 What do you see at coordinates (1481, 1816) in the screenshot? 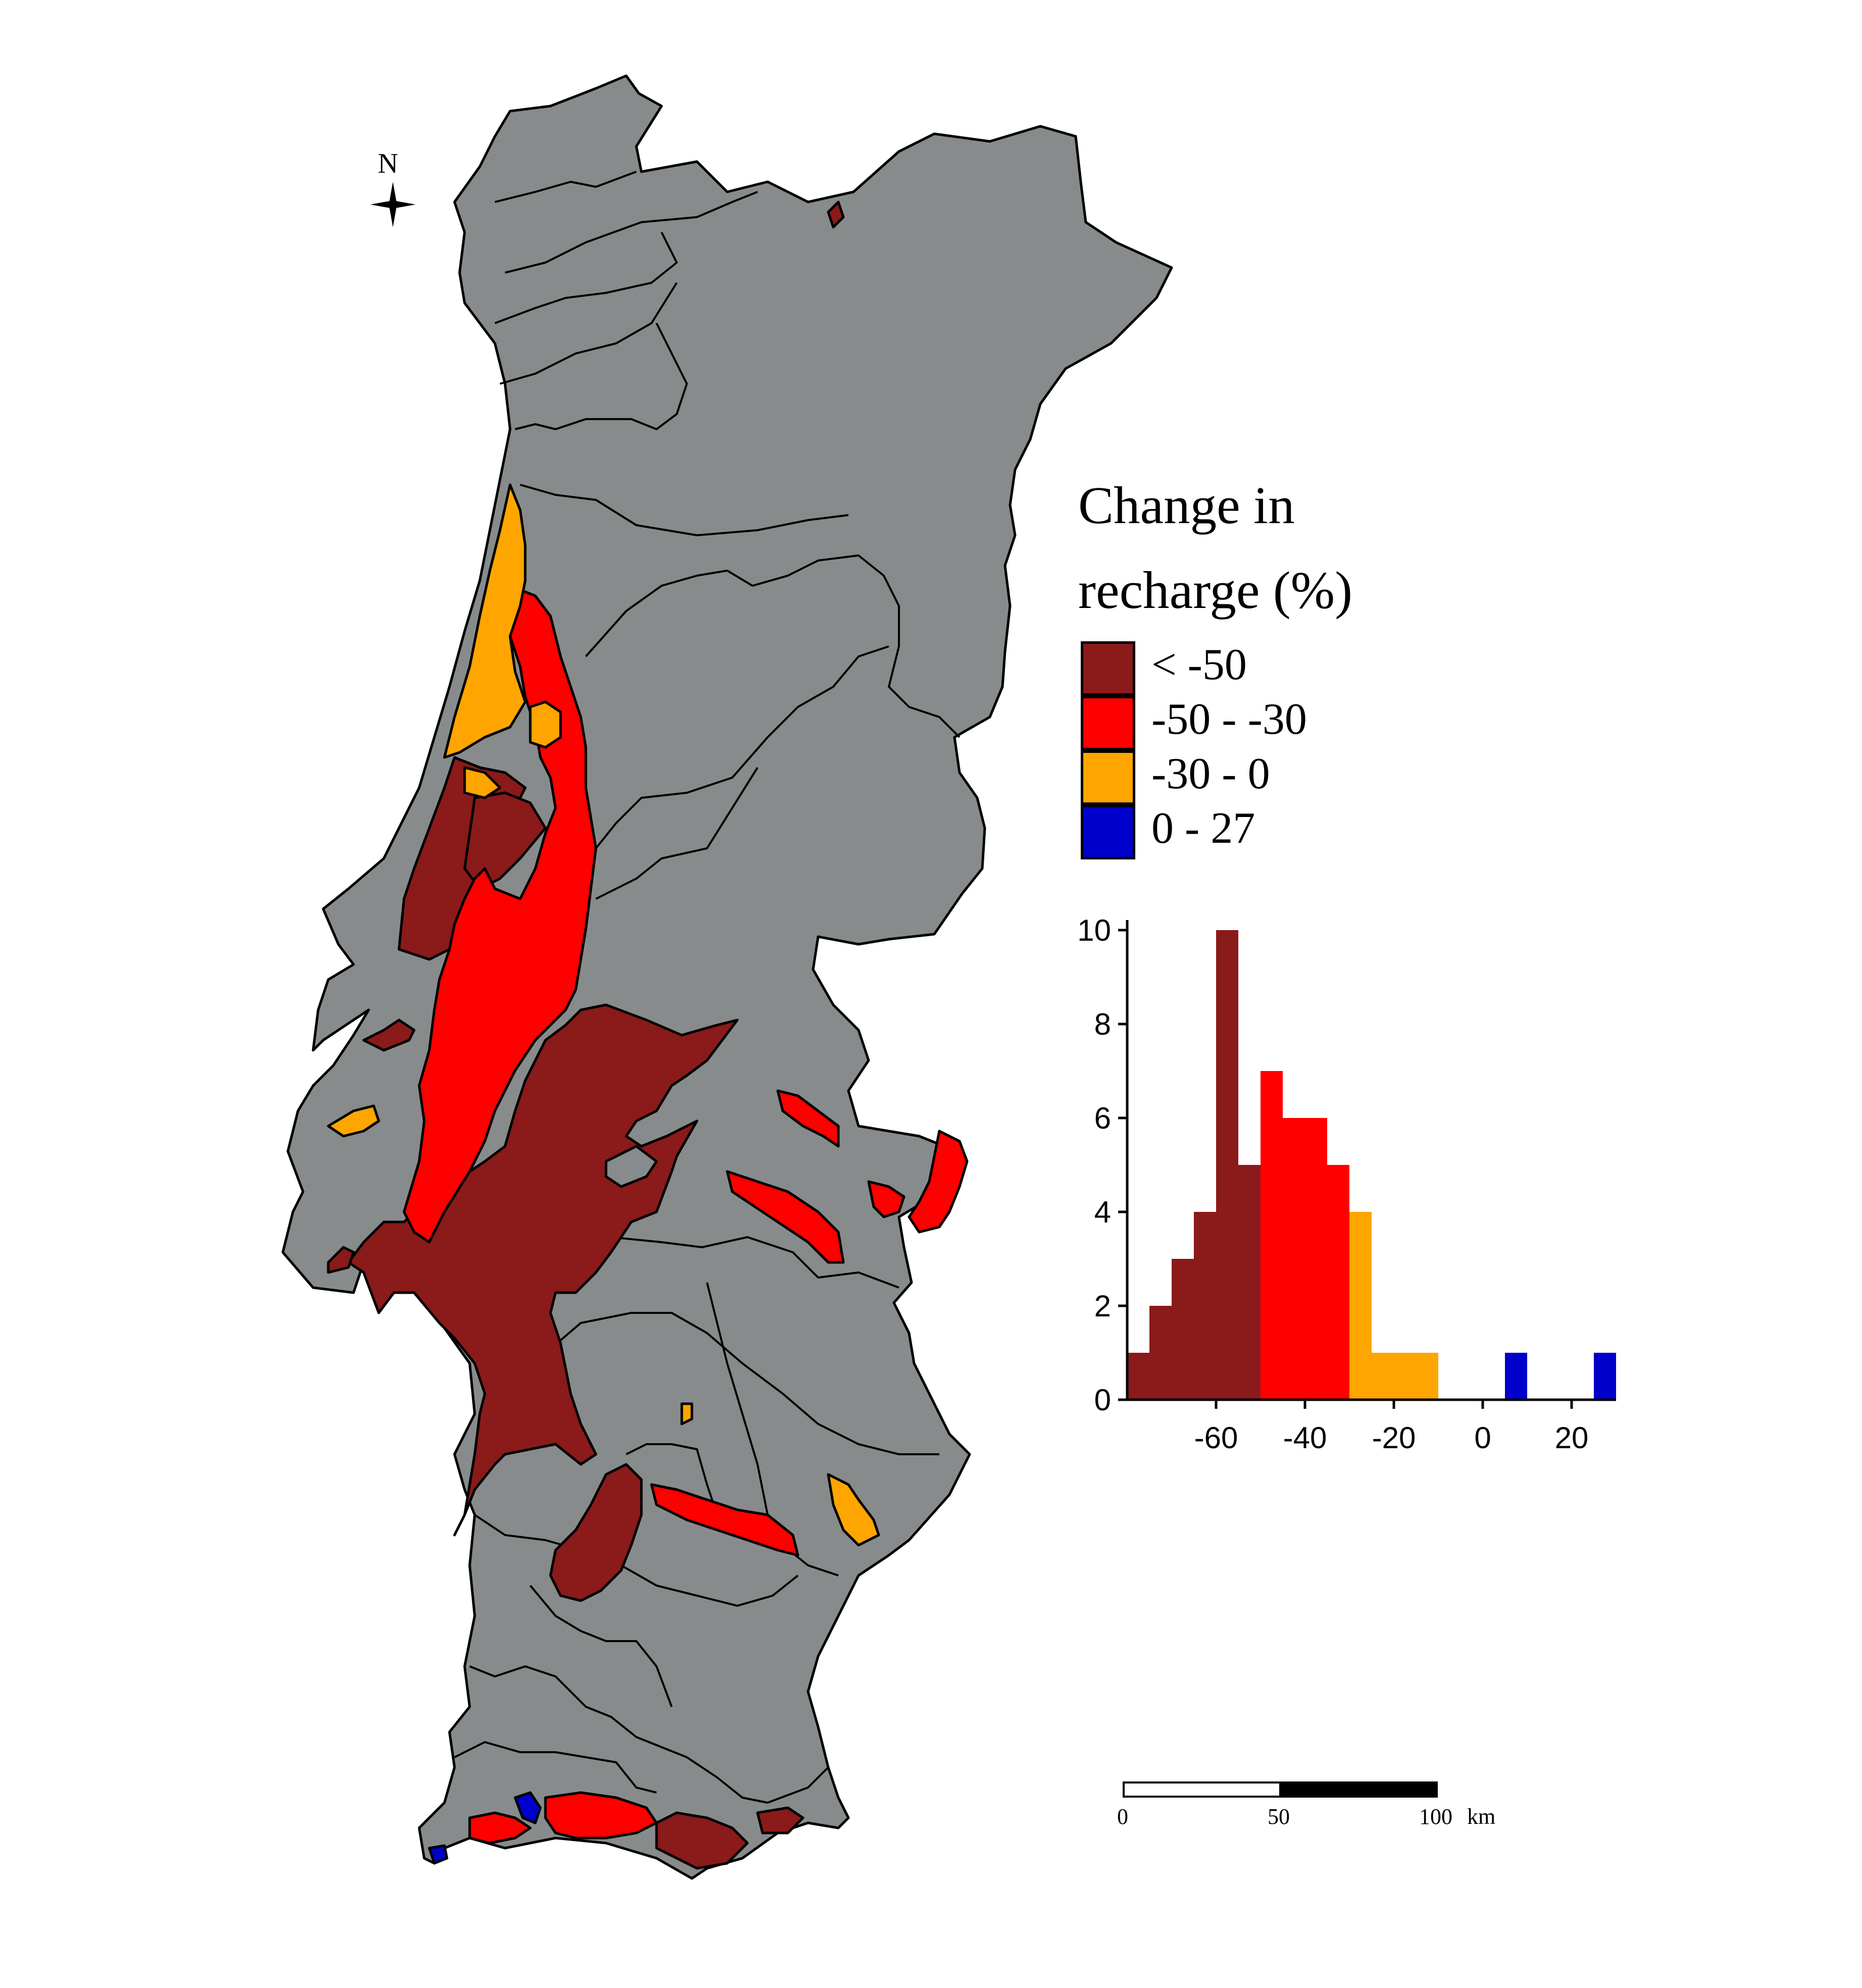
I see `scale-unit: km` at bounding box center [1481, 1816].